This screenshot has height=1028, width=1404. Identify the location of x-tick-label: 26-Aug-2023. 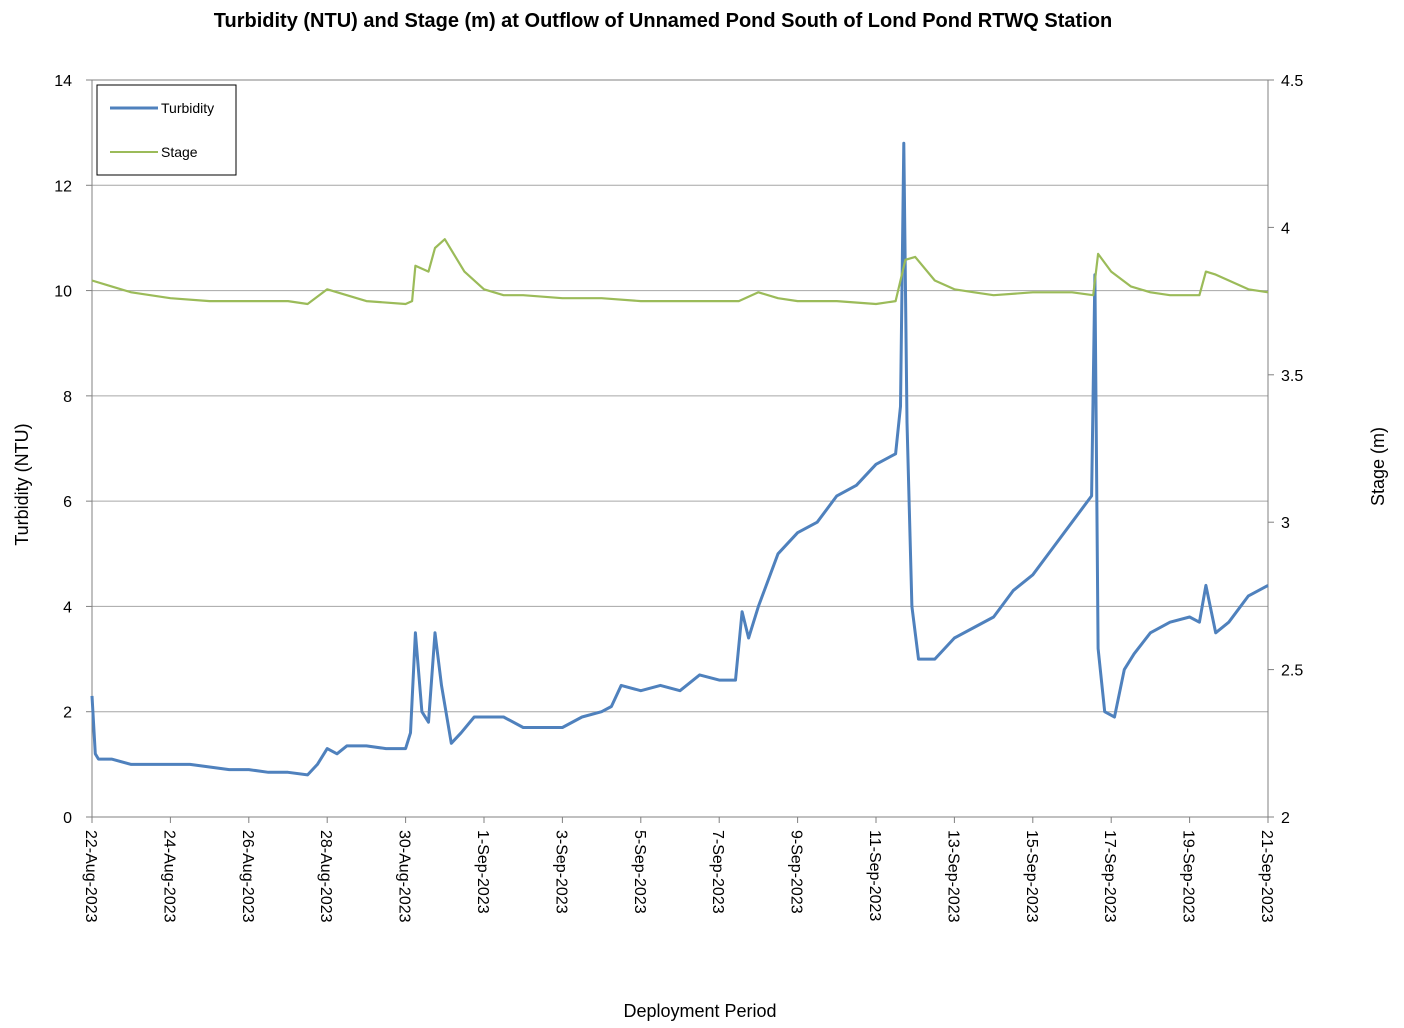
(247, 876).